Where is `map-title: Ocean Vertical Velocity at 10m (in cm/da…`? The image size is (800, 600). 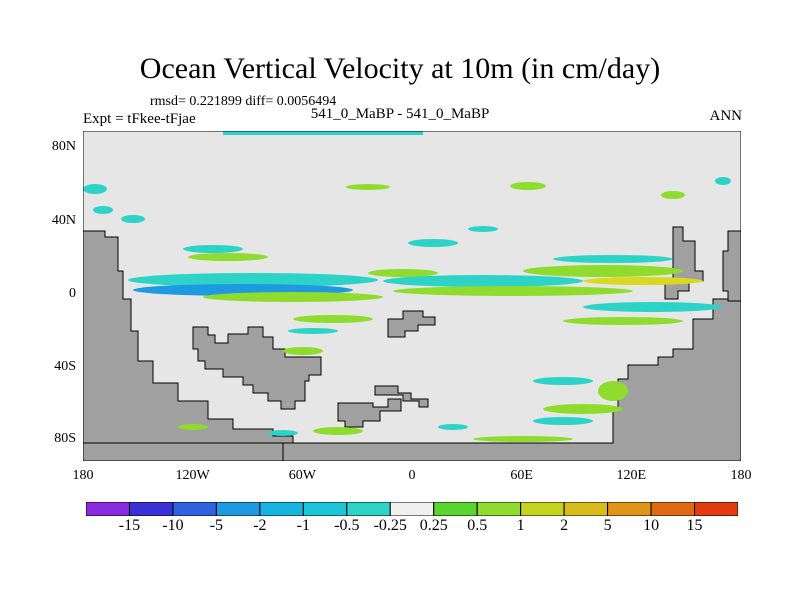
map-title: Ocean Vertical Velocity at 10m (in cm/da… is located at coordinates (400, 68).